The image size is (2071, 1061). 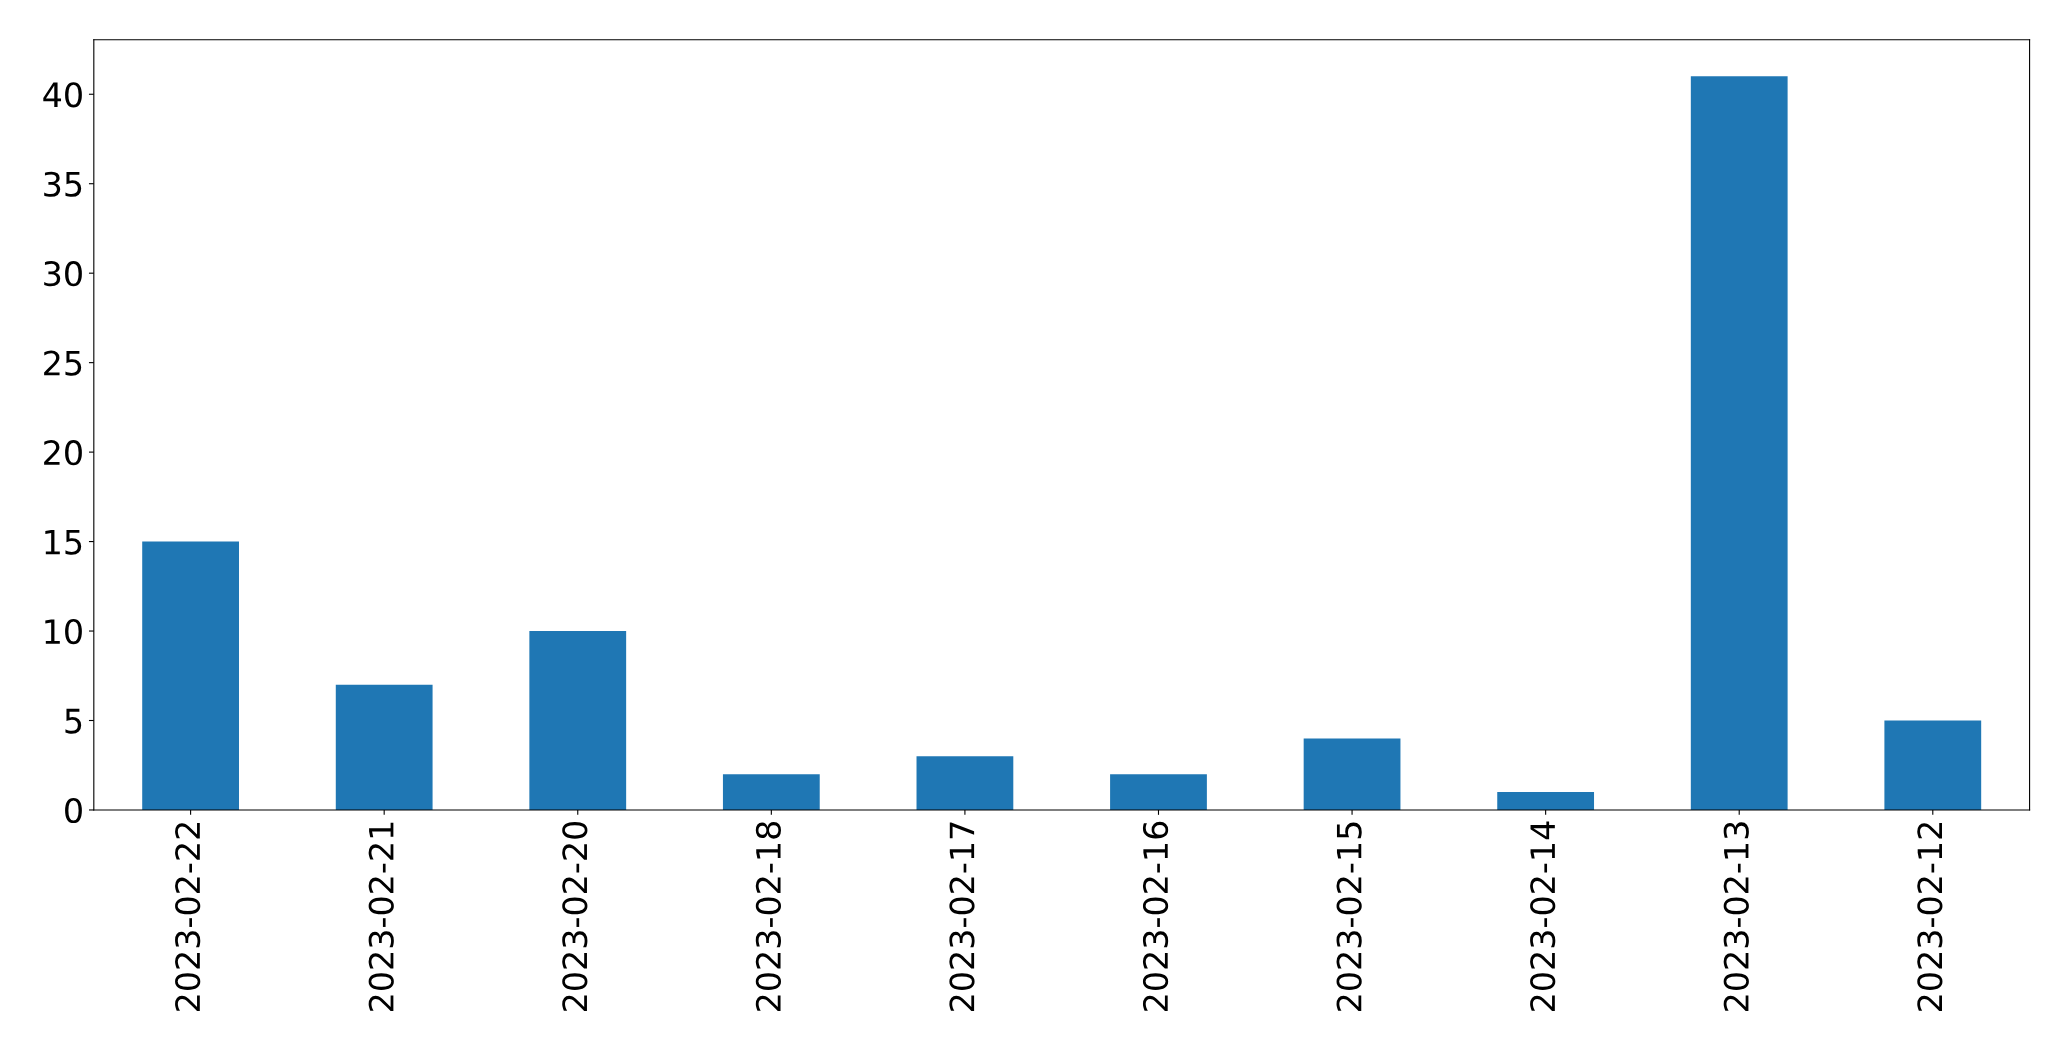 What do you see at coordinates (188, 917) in the screenshot?
I see `x-tick-label: 2023-02-22` at bounding box center [188, 917].